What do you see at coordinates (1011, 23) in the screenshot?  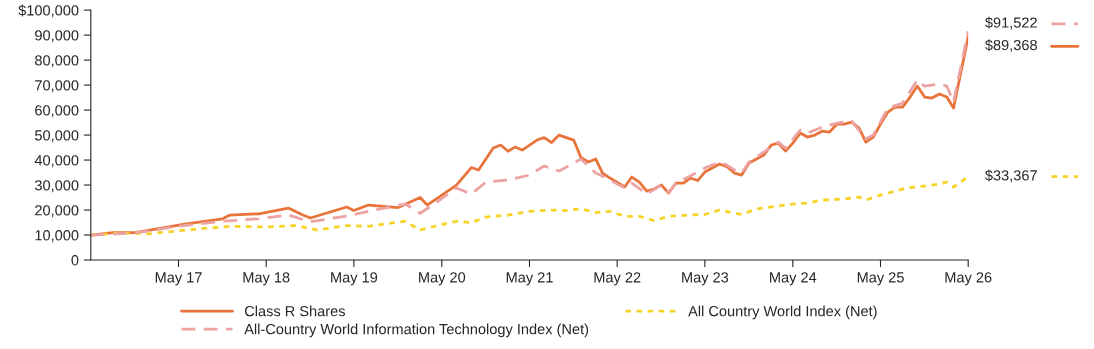 I see `annotation: $91,522` at bounding box center [1011, 23].